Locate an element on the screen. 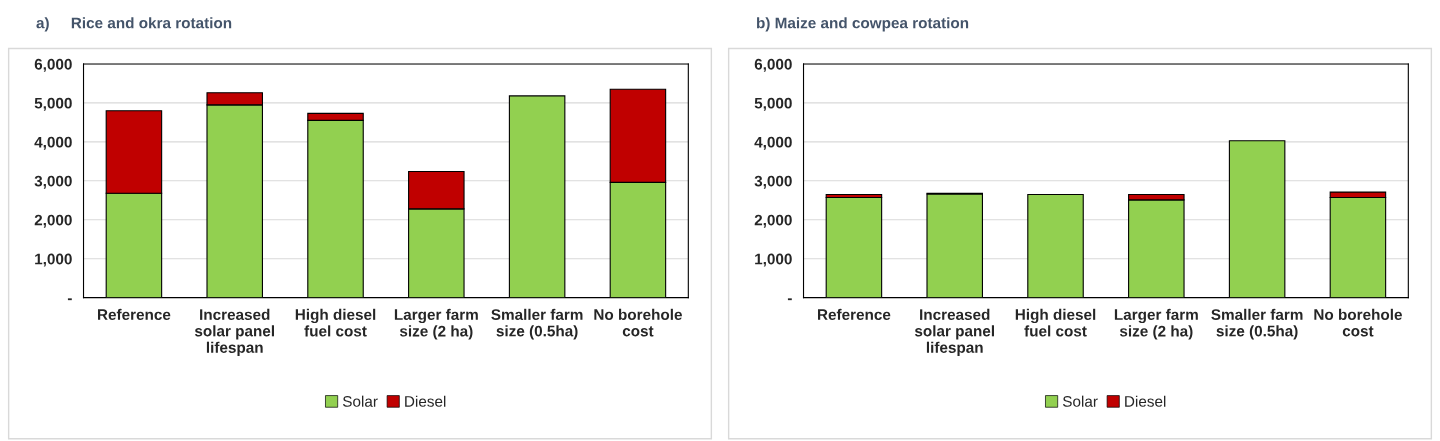 This screenshot has width=1440, height=441. chart-title: b) Maize and cowpea rotation is located at coordinates (863, 24).